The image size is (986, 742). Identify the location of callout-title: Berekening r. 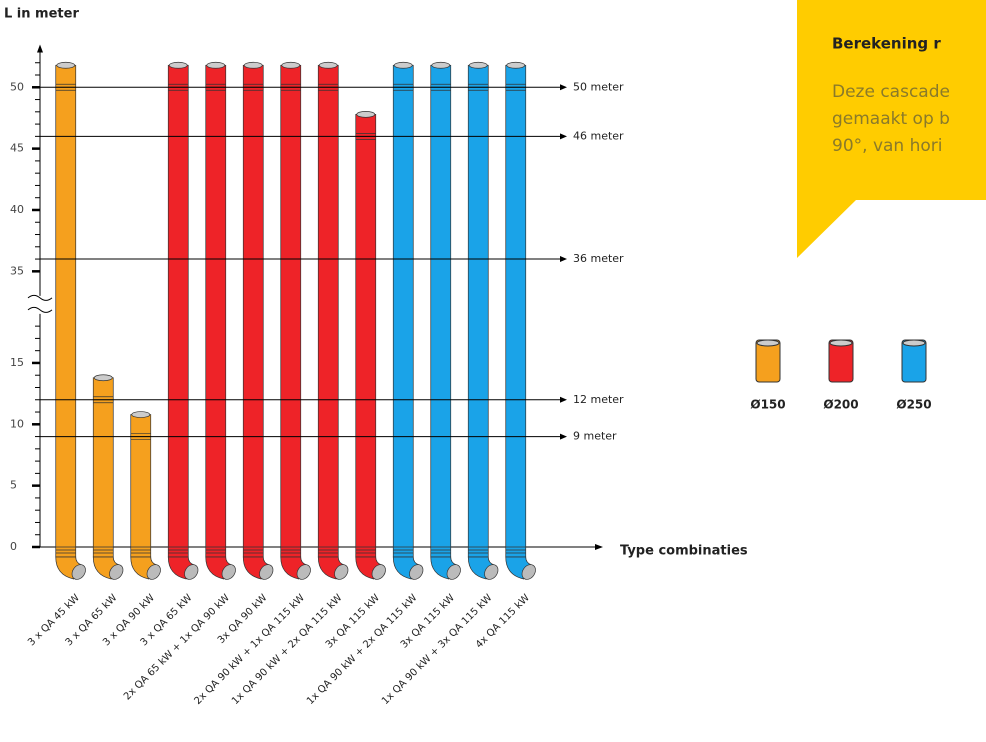
(886, 44).